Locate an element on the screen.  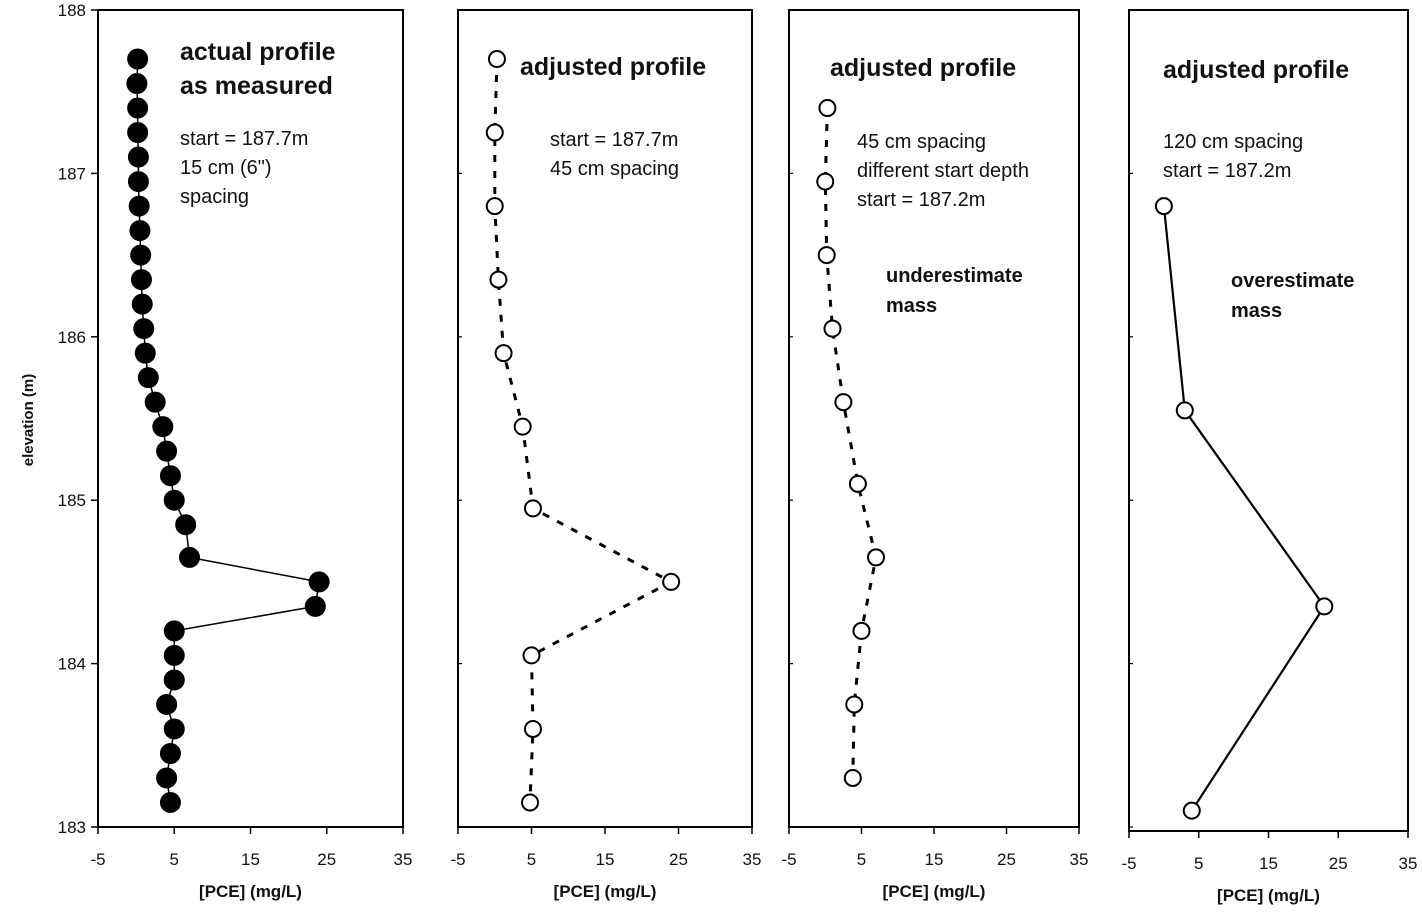
y-tick-label: 184 is located at coordinates (72, 664).